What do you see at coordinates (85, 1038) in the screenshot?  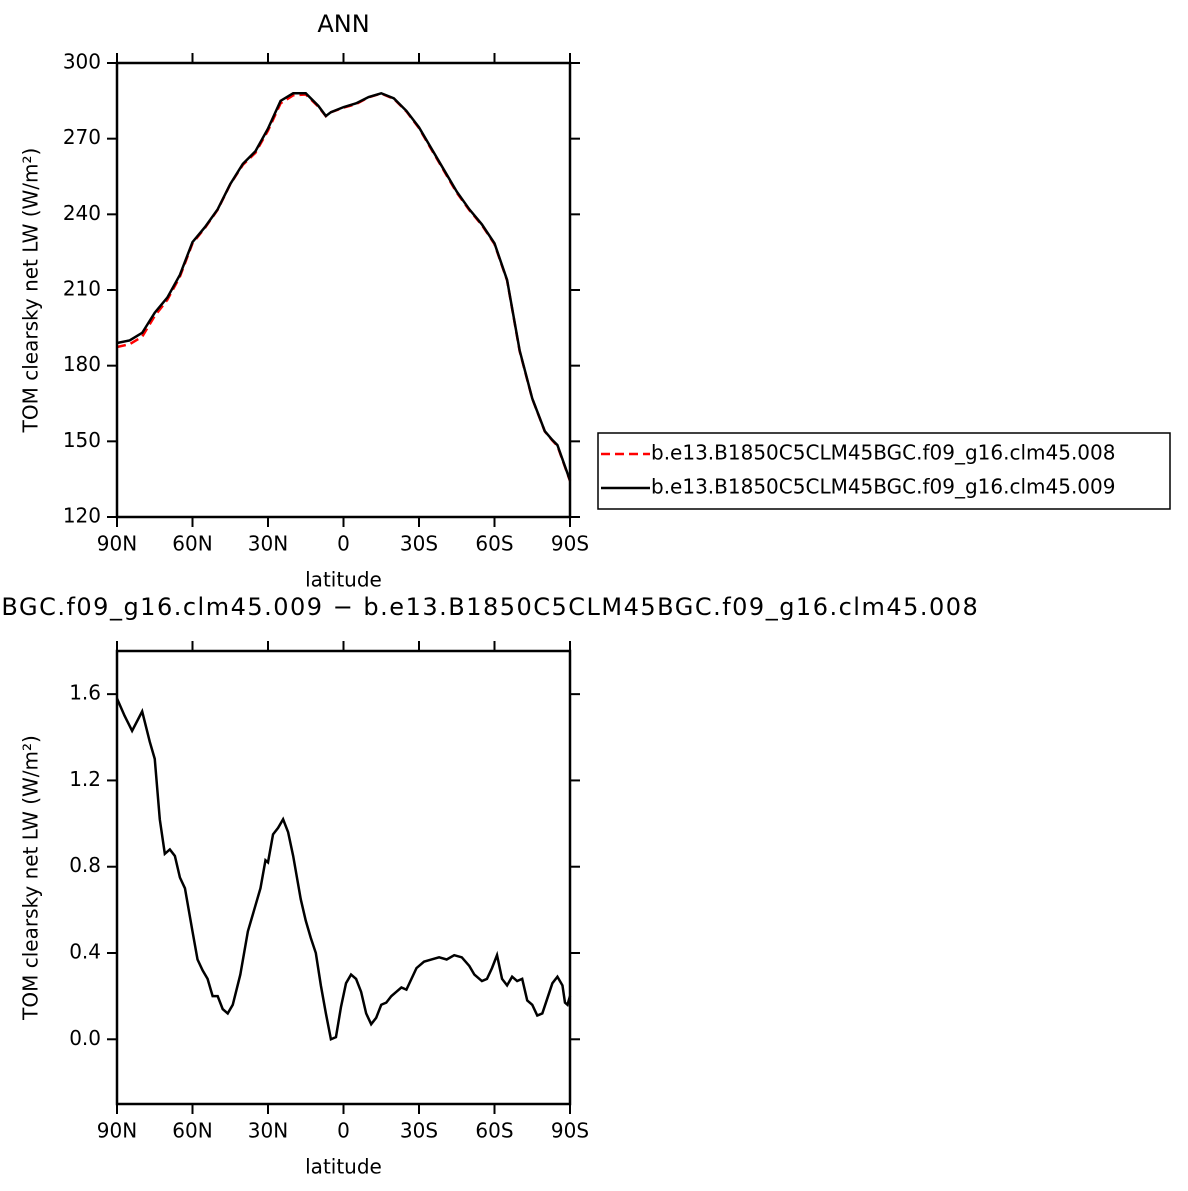 I see `y-tick-label: 0.0` at bounding box center [85, 1038].